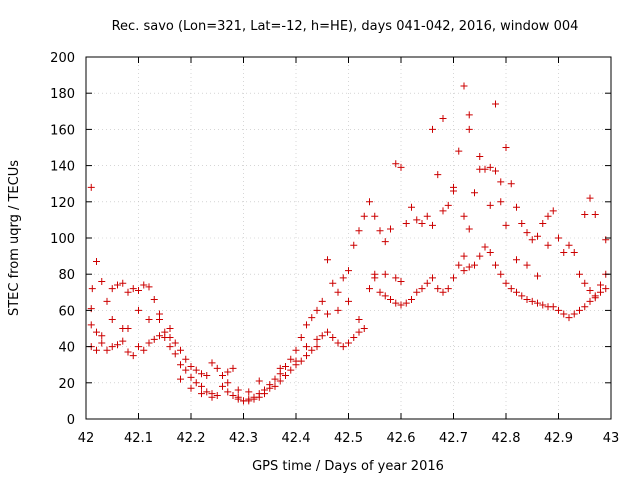 The width and height of the screenshot is (640, 480). What do you see at coordinates (66, 311) in the screenshot?
I see `y-tick-label: 60` at bounding box center [66, 311].